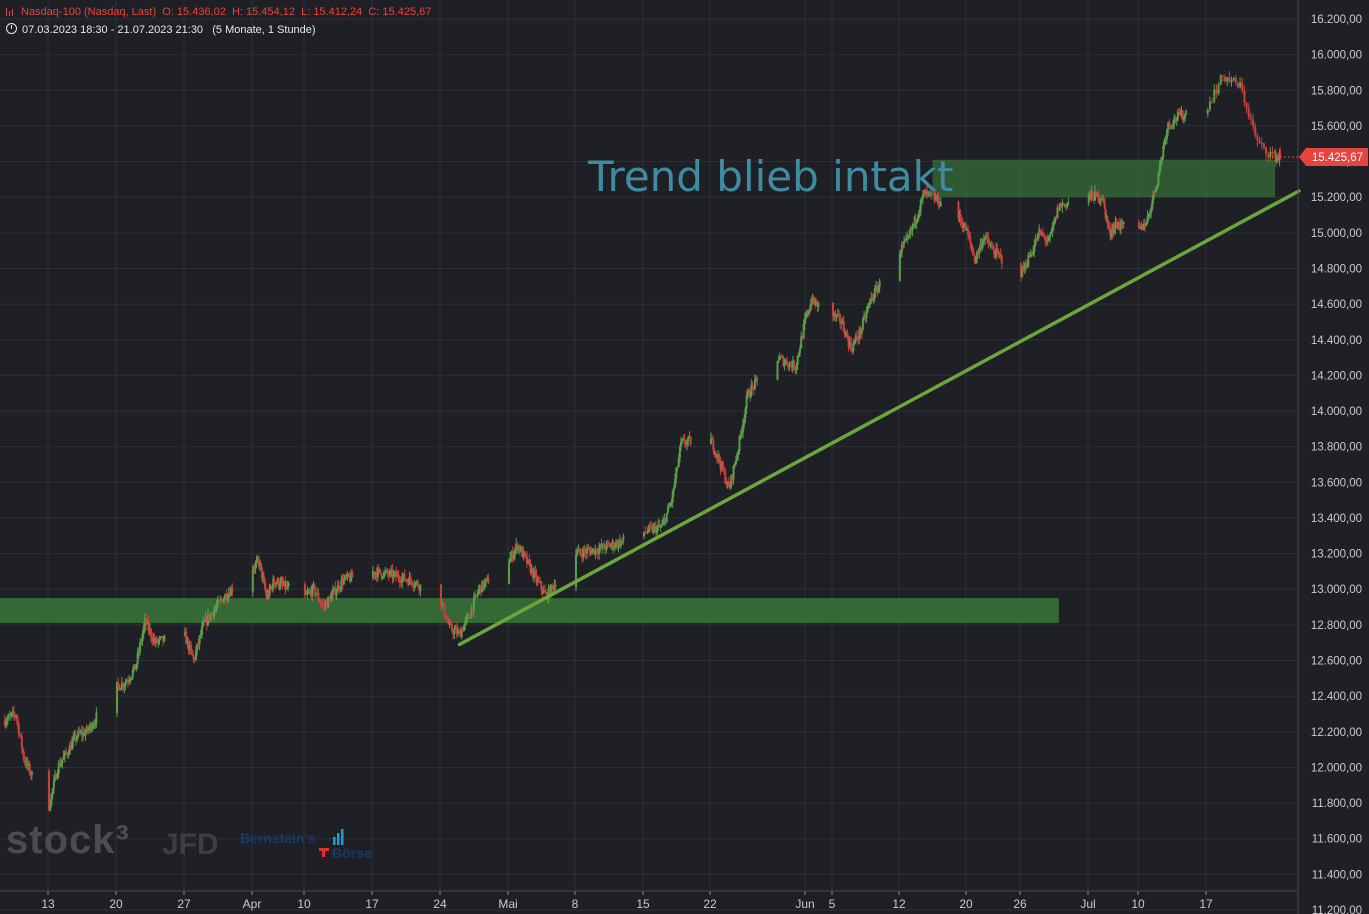  What do you see at coordinates (899, 904) in the screenshot?
I see `x-tick-label: 12` at bounding box center [899, 904].